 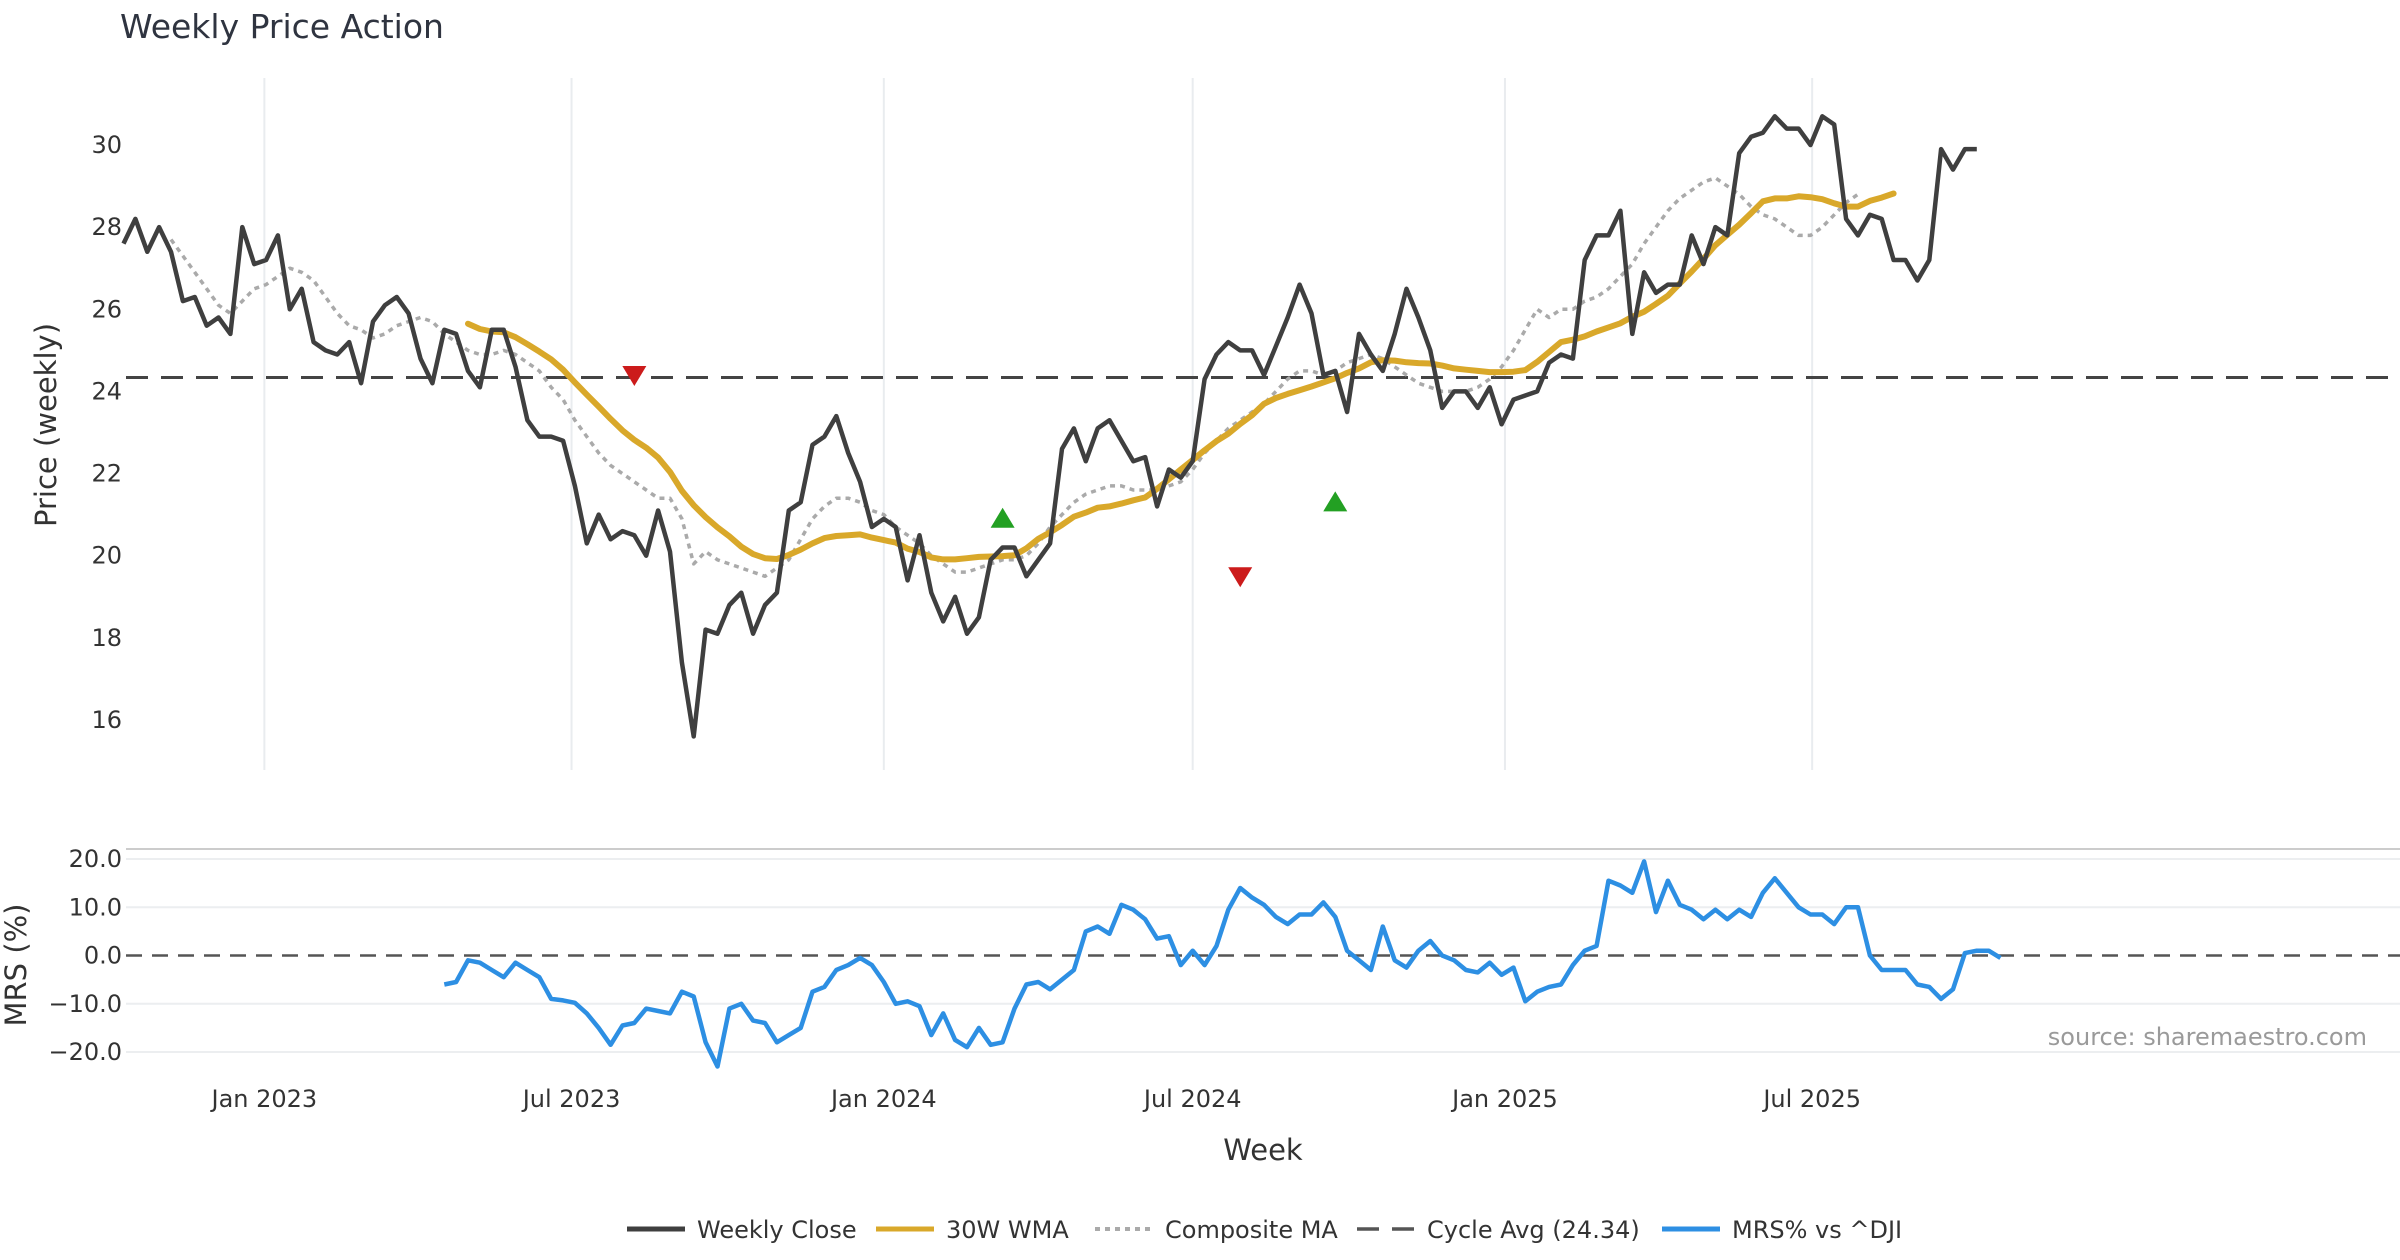 I want to click on mrs-y-tick-label: 10.0, so click(x=95, y=907).